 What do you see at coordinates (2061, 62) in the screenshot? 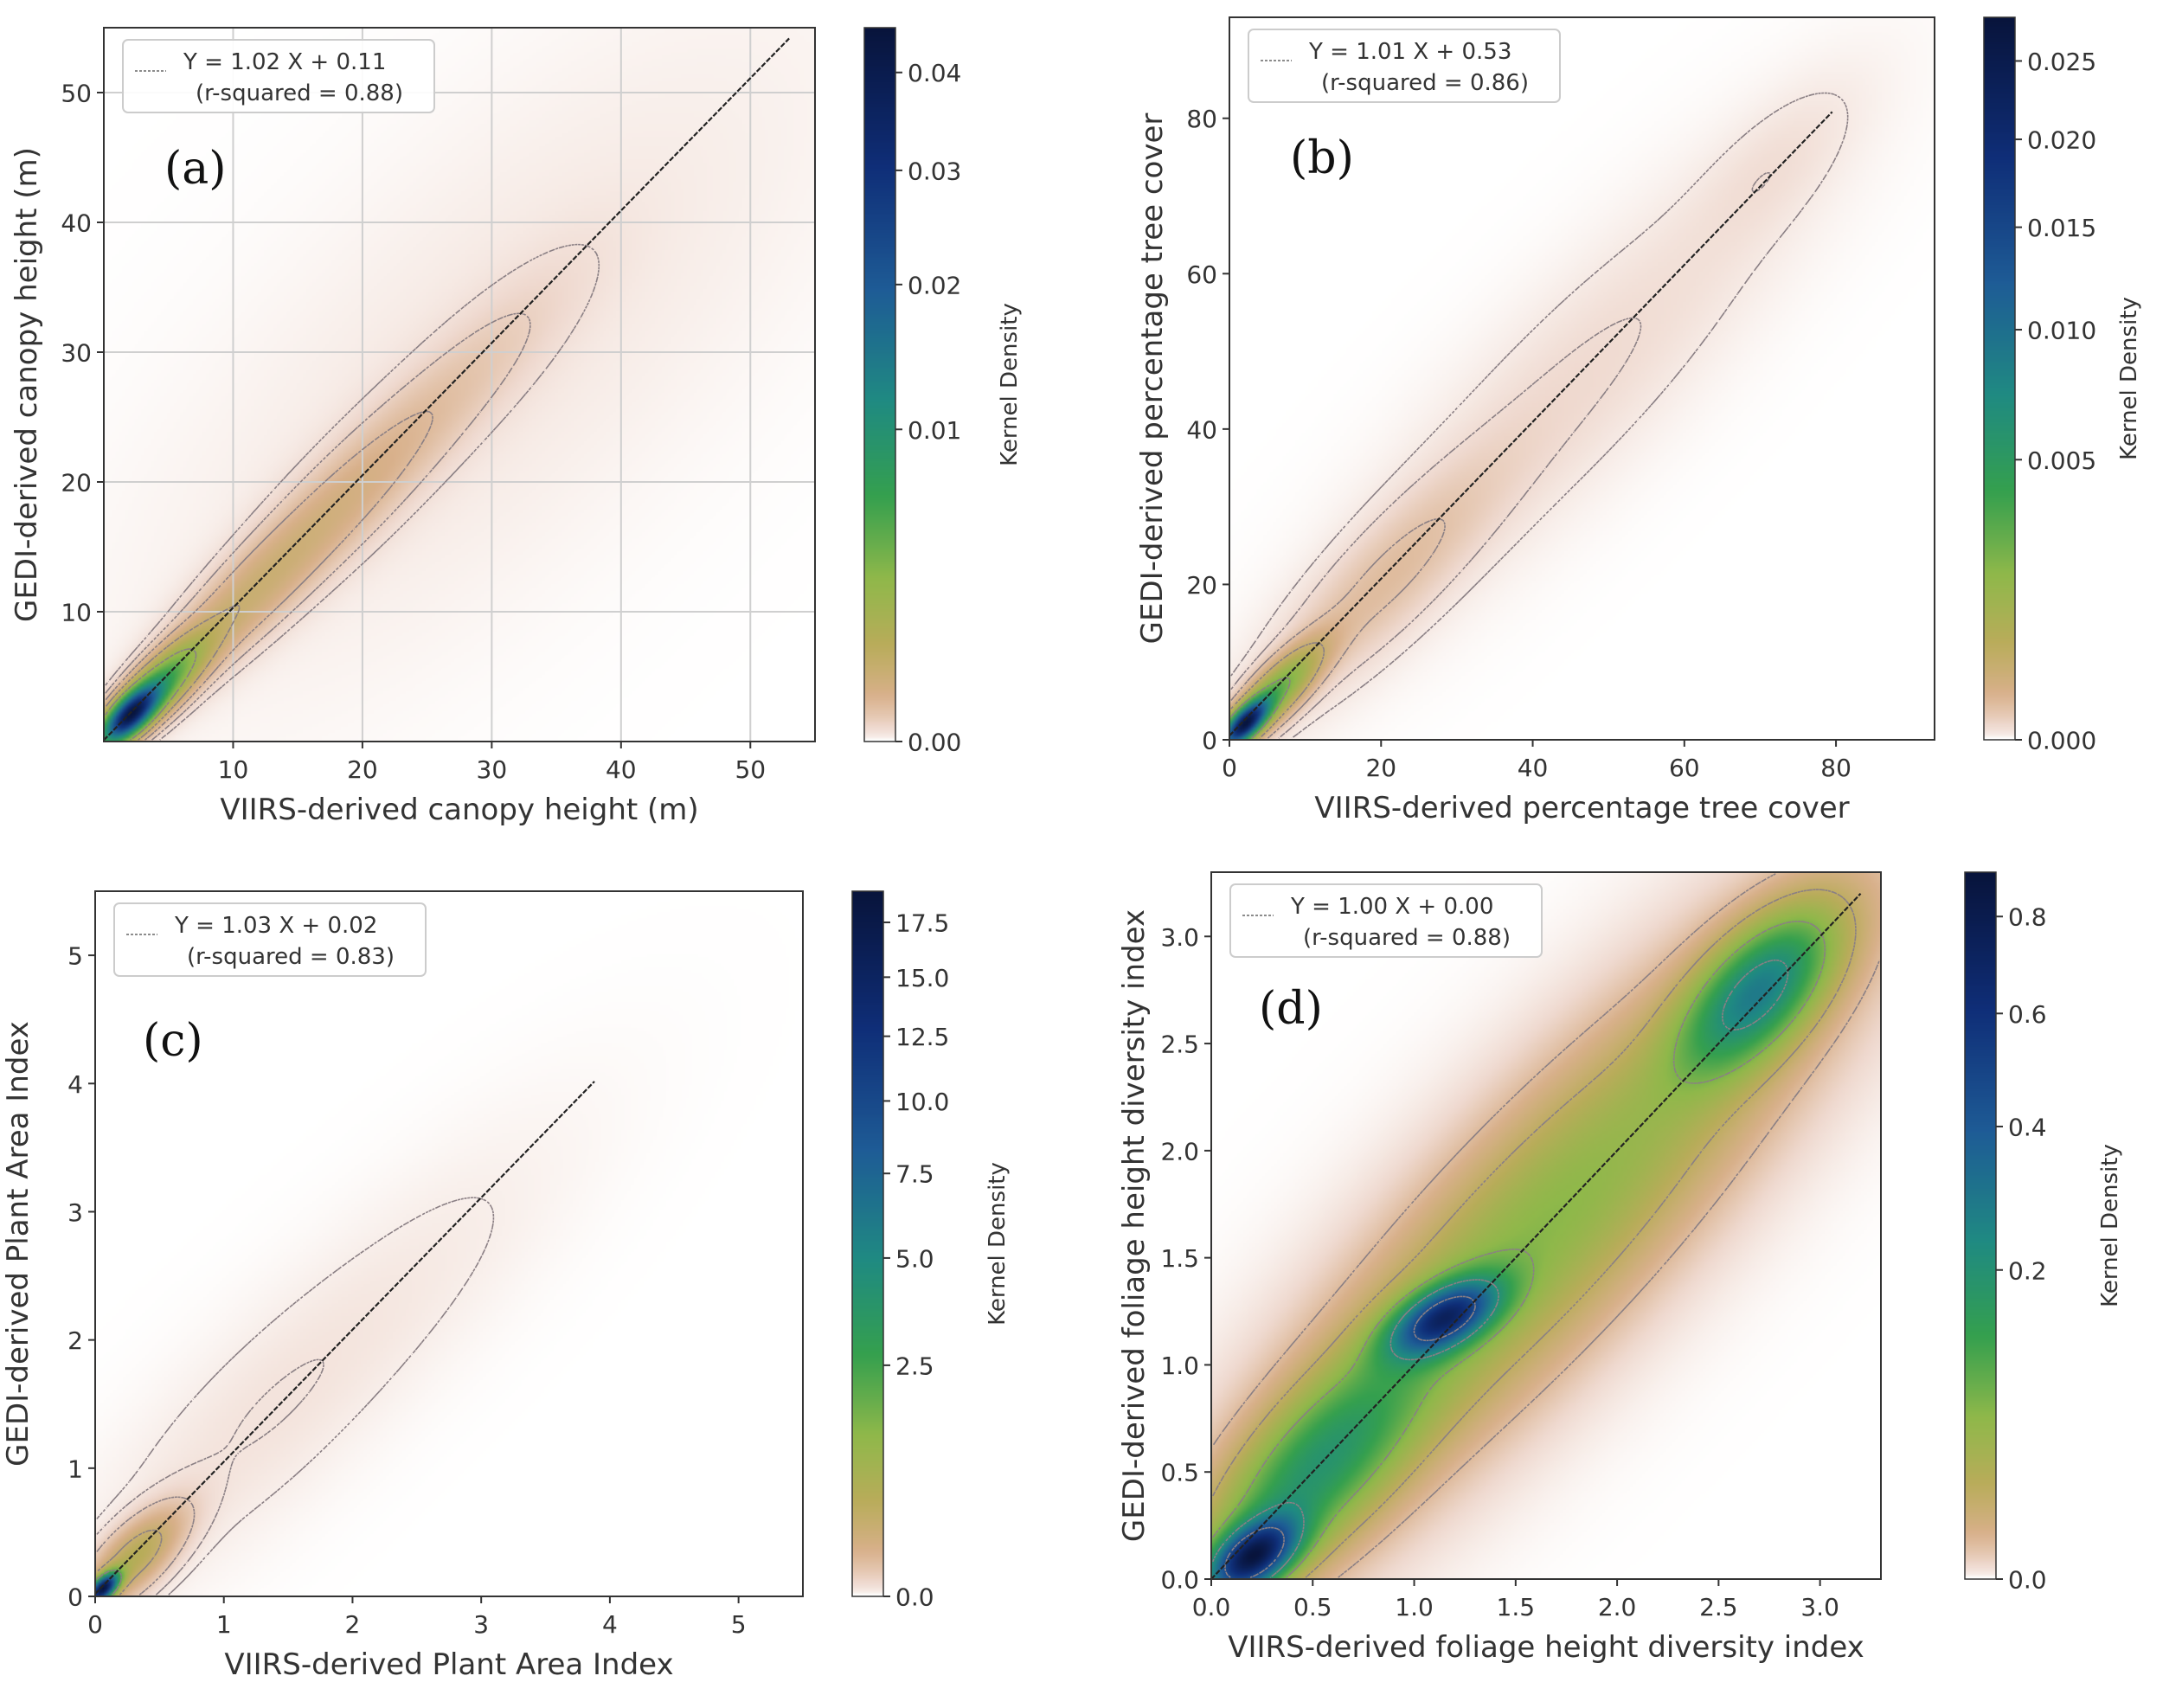
I see `colorbar-tick-label: 0.025` at bounding box center [2061, 62].